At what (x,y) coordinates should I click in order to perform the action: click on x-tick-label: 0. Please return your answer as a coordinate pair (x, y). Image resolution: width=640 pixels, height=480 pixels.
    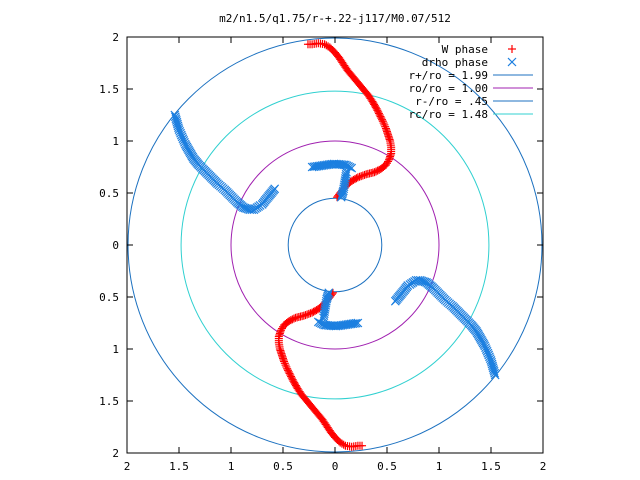
    Looking at the image, I should click on (335, 466).